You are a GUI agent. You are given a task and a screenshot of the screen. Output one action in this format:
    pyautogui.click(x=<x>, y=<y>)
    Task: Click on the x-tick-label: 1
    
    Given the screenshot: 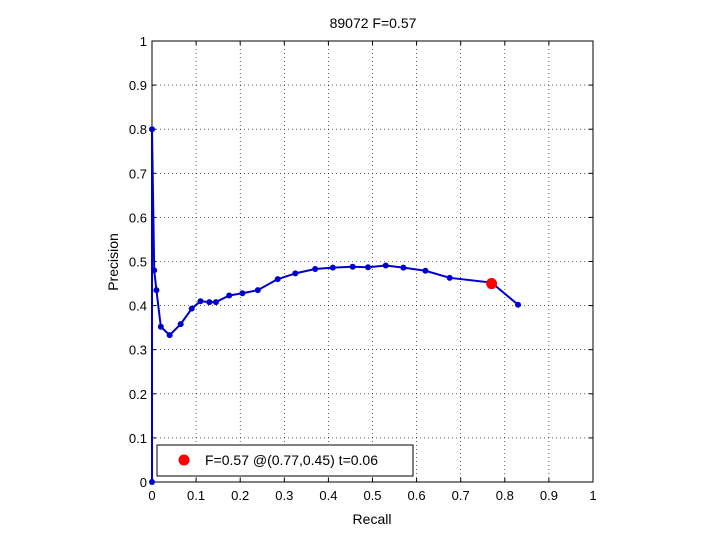 What is the action you would take?
    pyautogui.click(x=592, y=495)
    